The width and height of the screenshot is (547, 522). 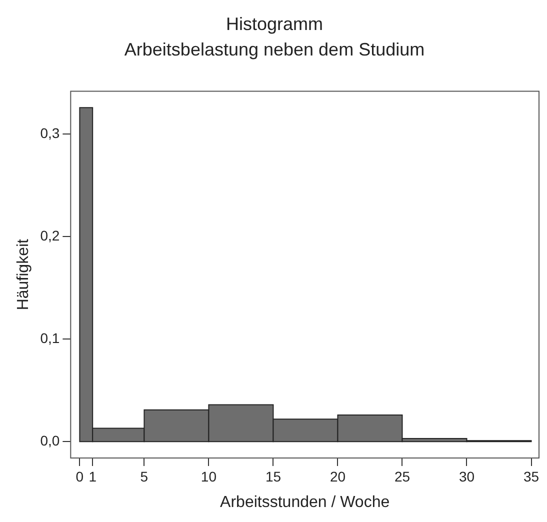 What do you see at coordinates (23, 274) in the screenshot?
I see `y-axis-title: Häufigkeit` at bounding box center [23, 274].